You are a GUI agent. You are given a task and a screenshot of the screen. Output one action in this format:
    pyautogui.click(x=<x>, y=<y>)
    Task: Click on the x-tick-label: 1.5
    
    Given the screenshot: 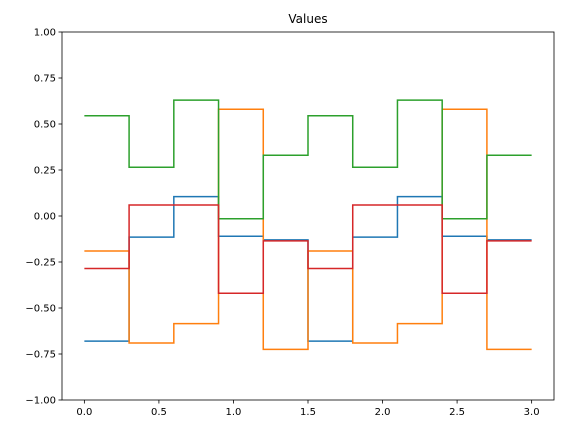 What is the action you would take?
    pyautogui.click(x=308, y=412)
    